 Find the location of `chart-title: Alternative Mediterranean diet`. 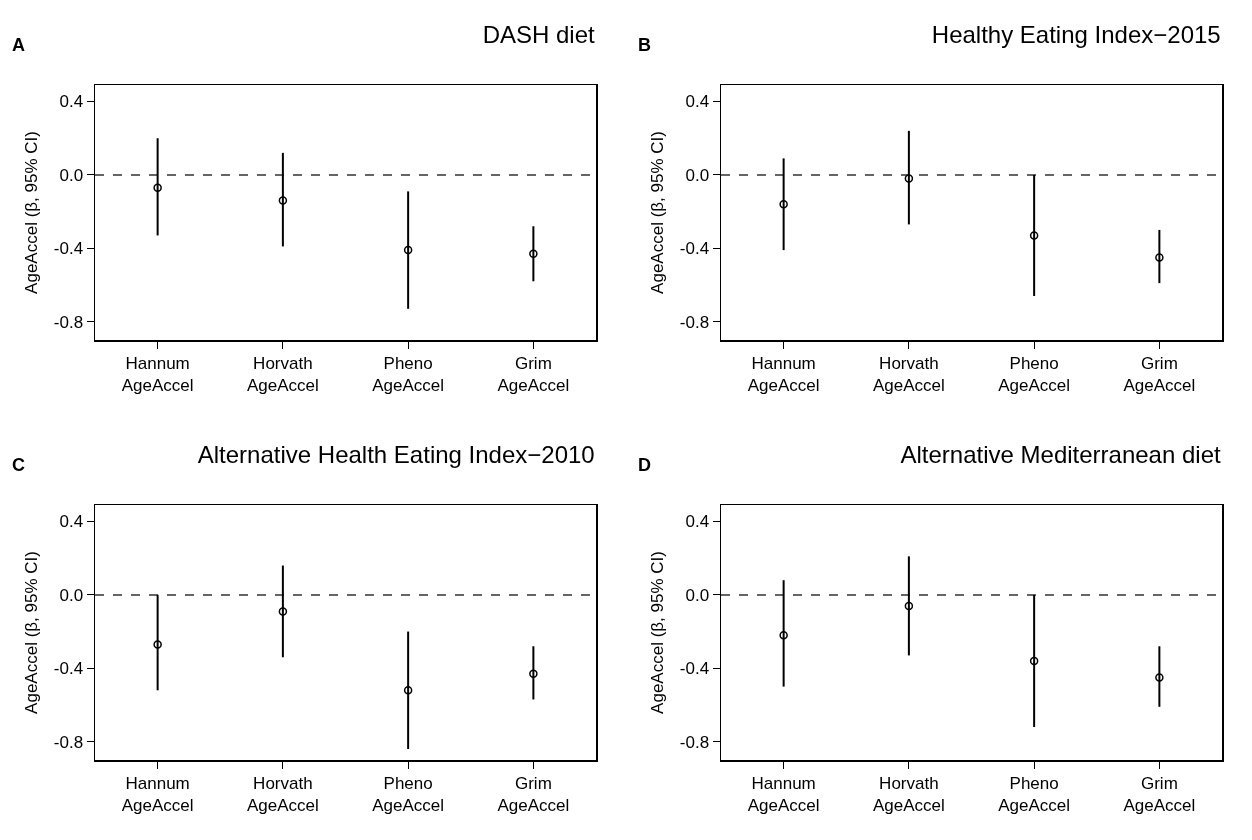

chart-title: Alternative Mediterranean diet is located at coordinates (1061, 454).